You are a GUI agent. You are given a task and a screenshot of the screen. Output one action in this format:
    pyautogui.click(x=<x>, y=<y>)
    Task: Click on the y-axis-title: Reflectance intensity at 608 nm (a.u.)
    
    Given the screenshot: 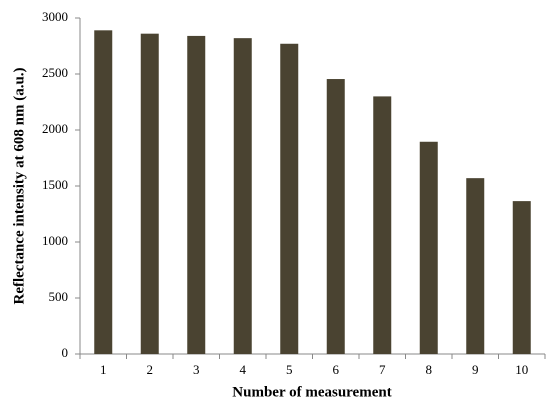 What is the action you would take?
    pyautogui.click(x=19, y=185)
    